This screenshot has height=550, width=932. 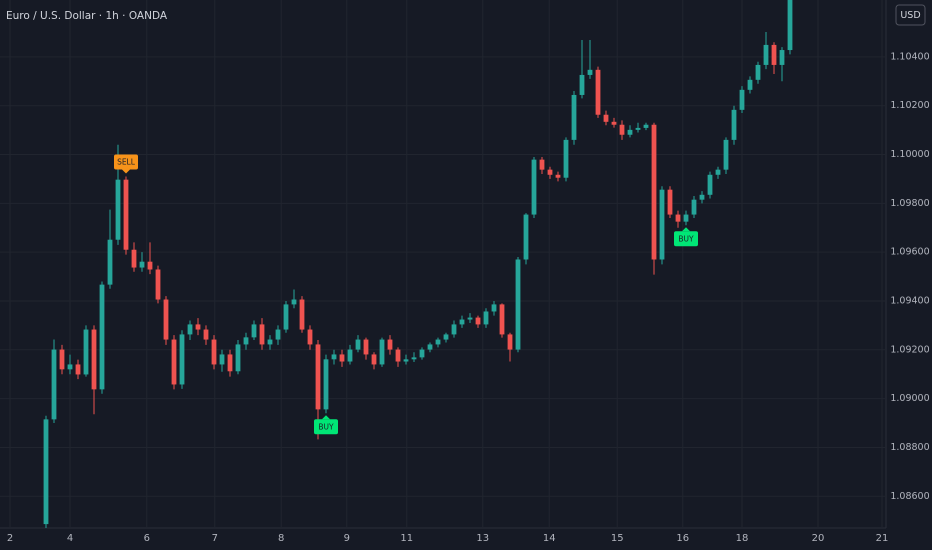 What do you see at coordinates (909, 252) in the screenshot?
I see `y-tick-label: 1.09600` at bounding box center [909, 252].